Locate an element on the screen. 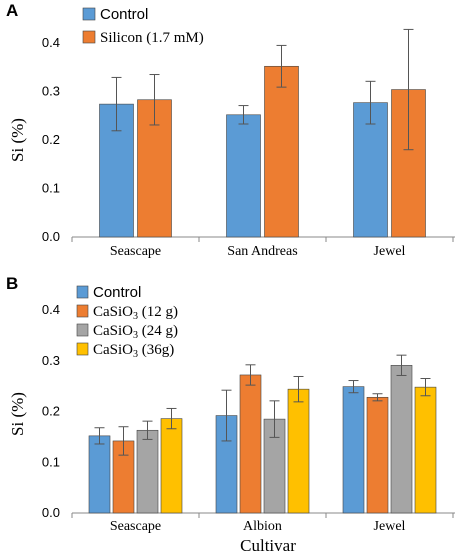 This screenshot has height=559, width=459. panel-letter: A is located at coordinates (12, 10).